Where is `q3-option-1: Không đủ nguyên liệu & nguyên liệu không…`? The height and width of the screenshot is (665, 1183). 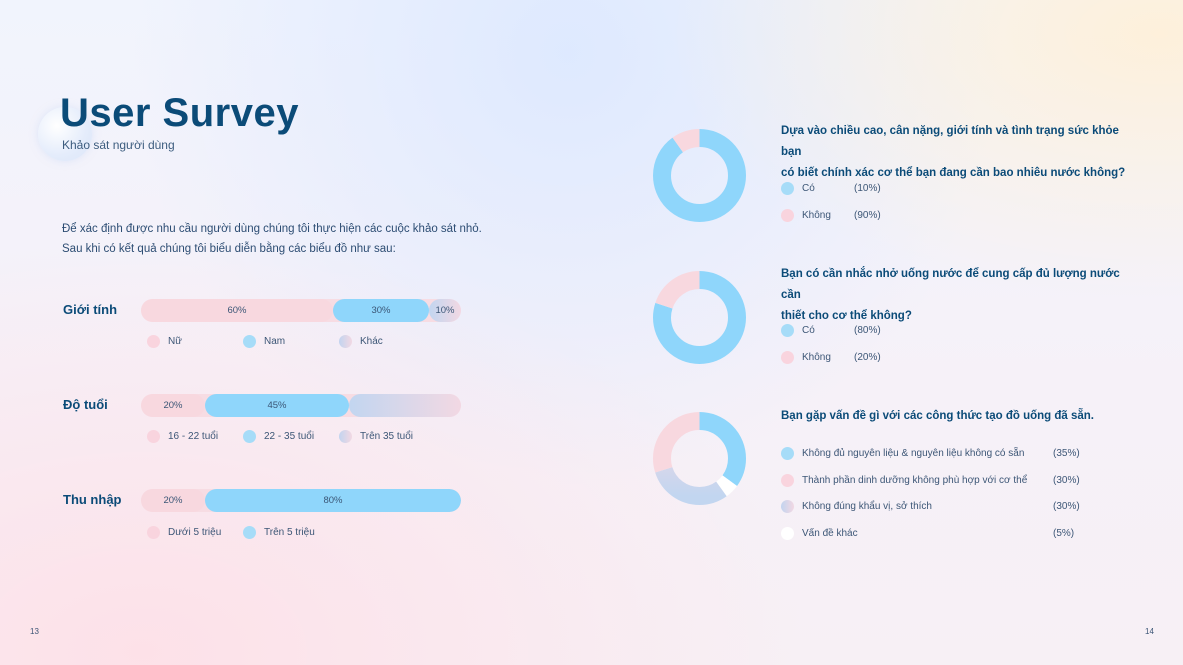
q3-option-1: Không đủ nguyên liệu & nguyên liệu không… is located at coordinates (931, 453).